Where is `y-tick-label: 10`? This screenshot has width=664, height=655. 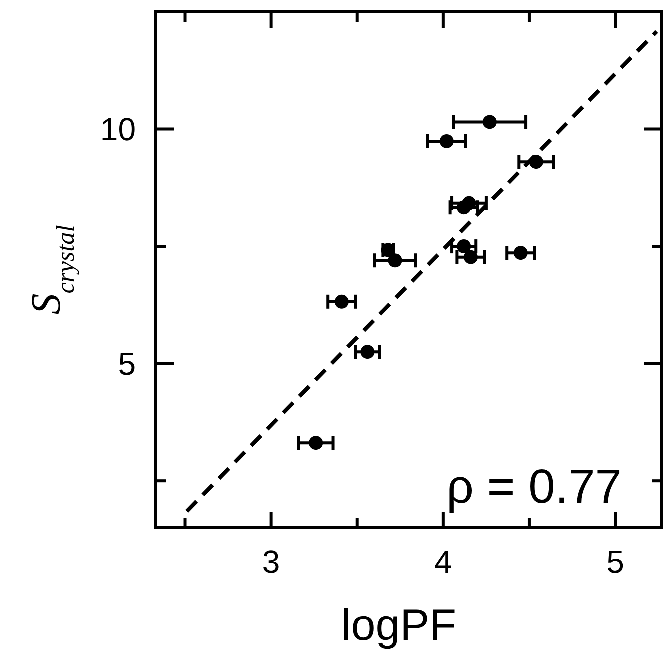
y-tick-label: 10 is located at coordinates (118, 129).